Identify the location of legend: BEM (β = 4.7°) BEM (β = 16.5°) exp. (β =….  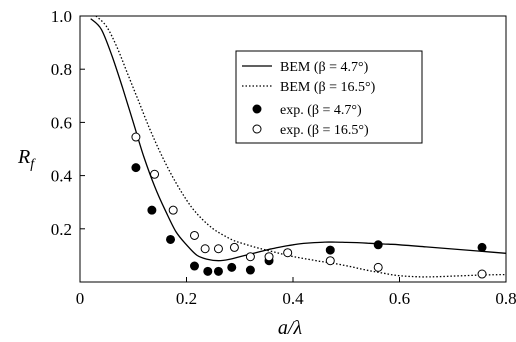
(329, 97).